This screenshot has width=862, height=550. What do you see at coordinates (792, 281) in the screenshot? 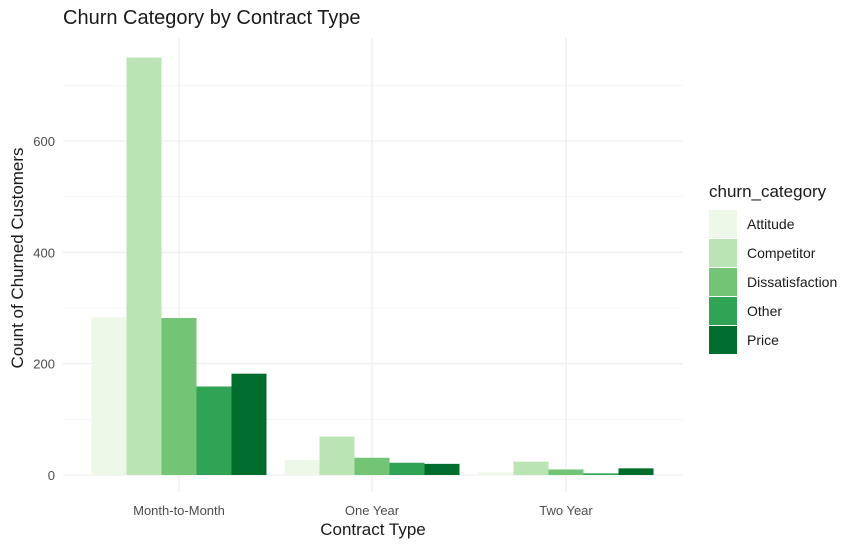
I see `legend-label-dissatisfaction: Dissatisfaction` at bounding box center [792, 281].